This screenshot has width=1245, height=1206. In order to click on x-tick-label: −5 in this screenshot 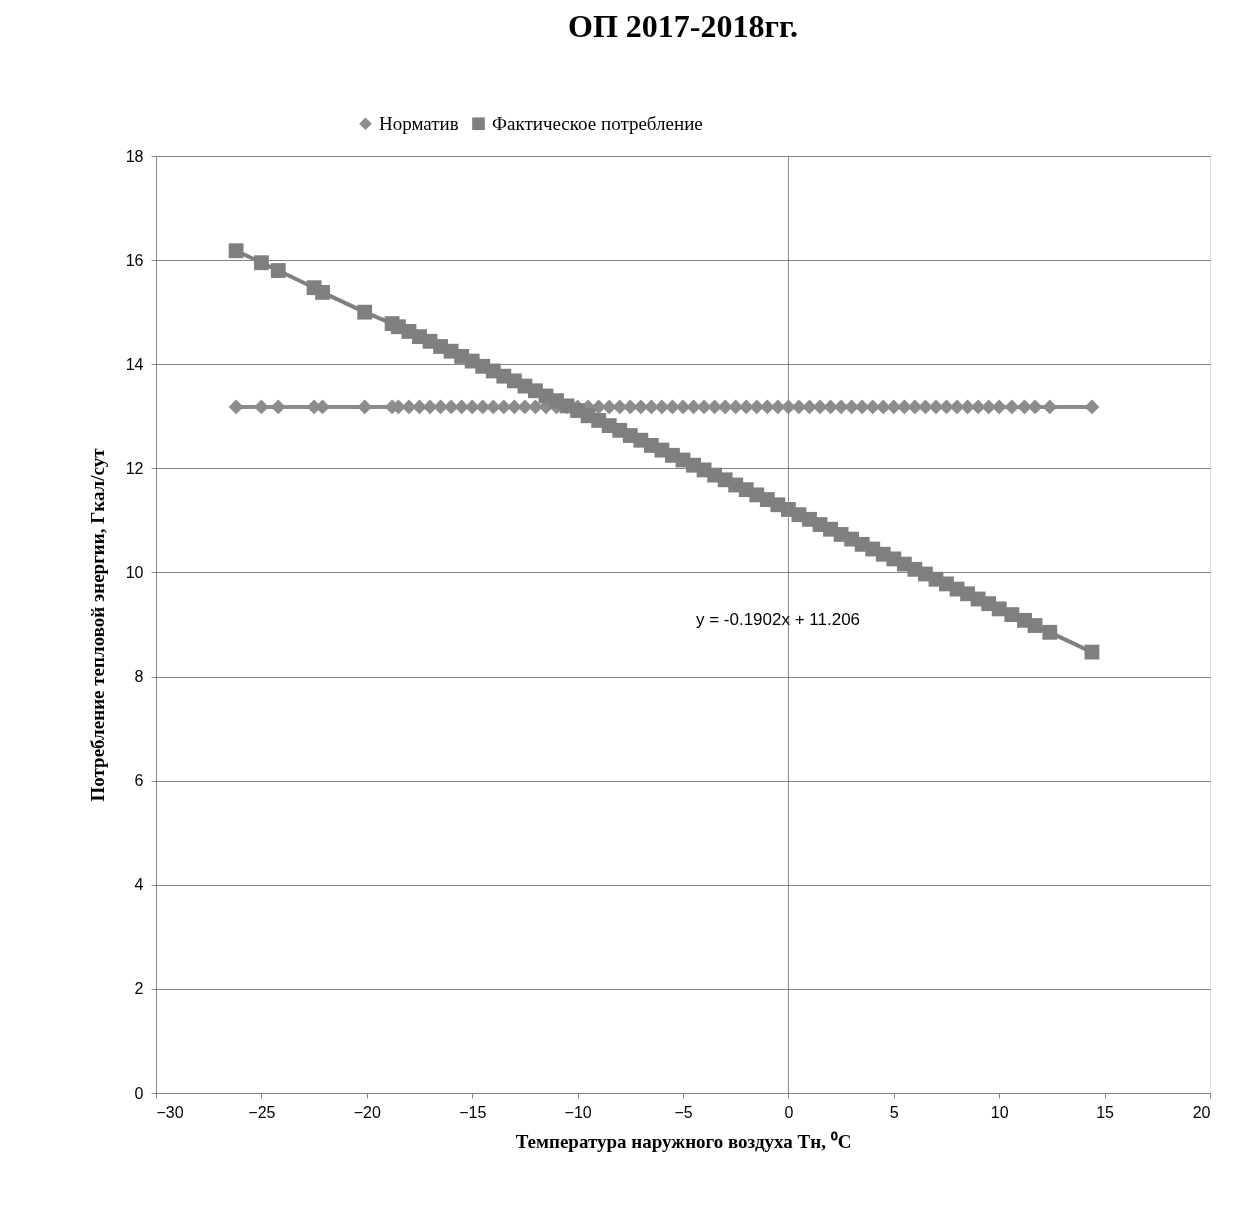, I will do `click(683, 1112)`.